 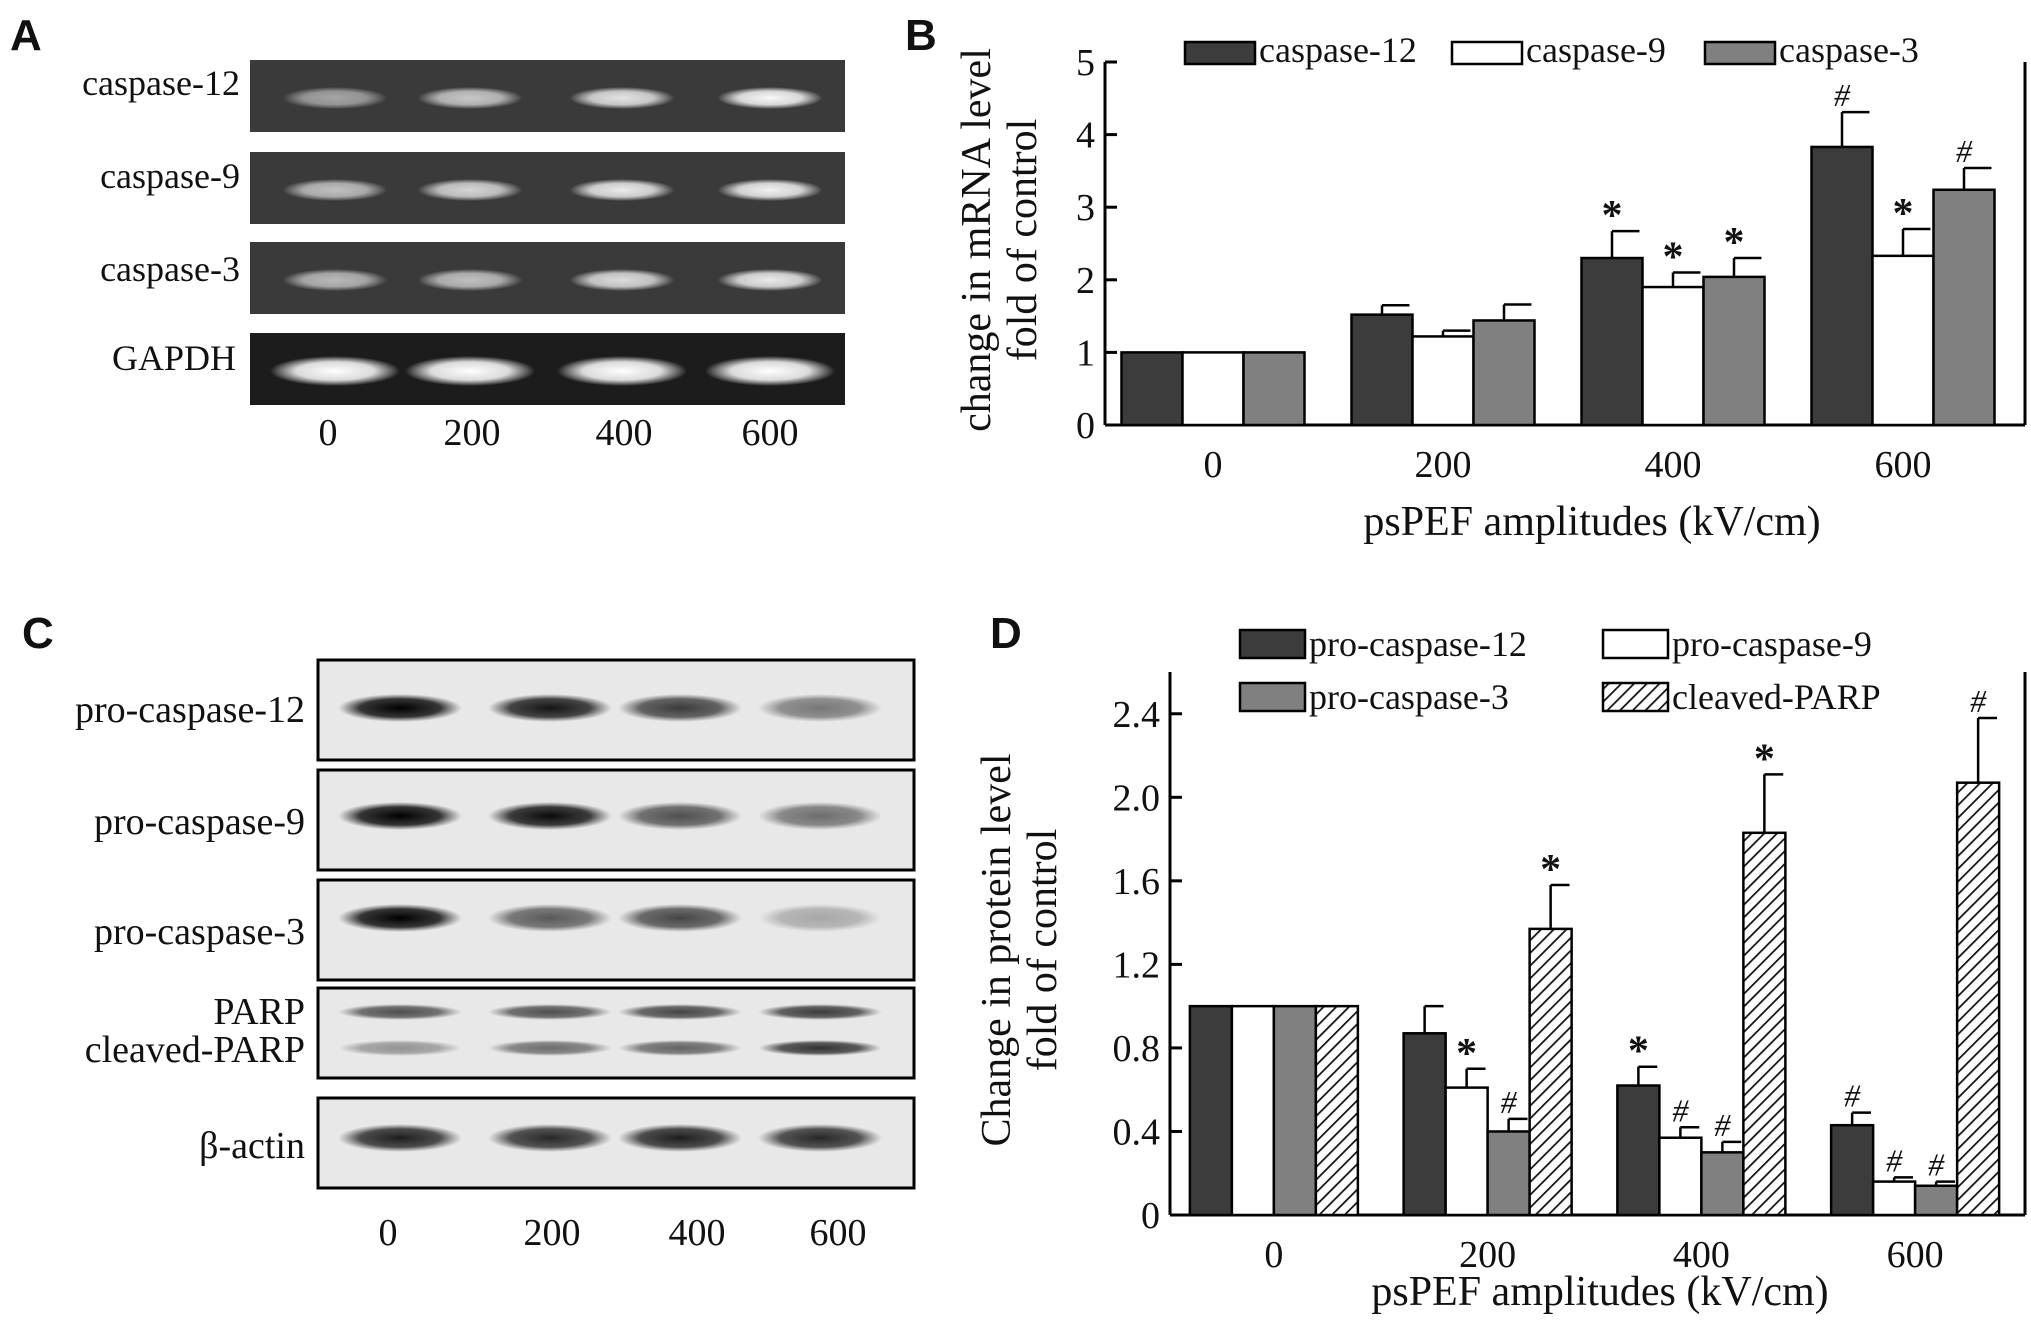 What do you see at coordinates (1085, 281) in the screenshot?
I see `y-tick-label: 2` at bounding box center [1085, 281].